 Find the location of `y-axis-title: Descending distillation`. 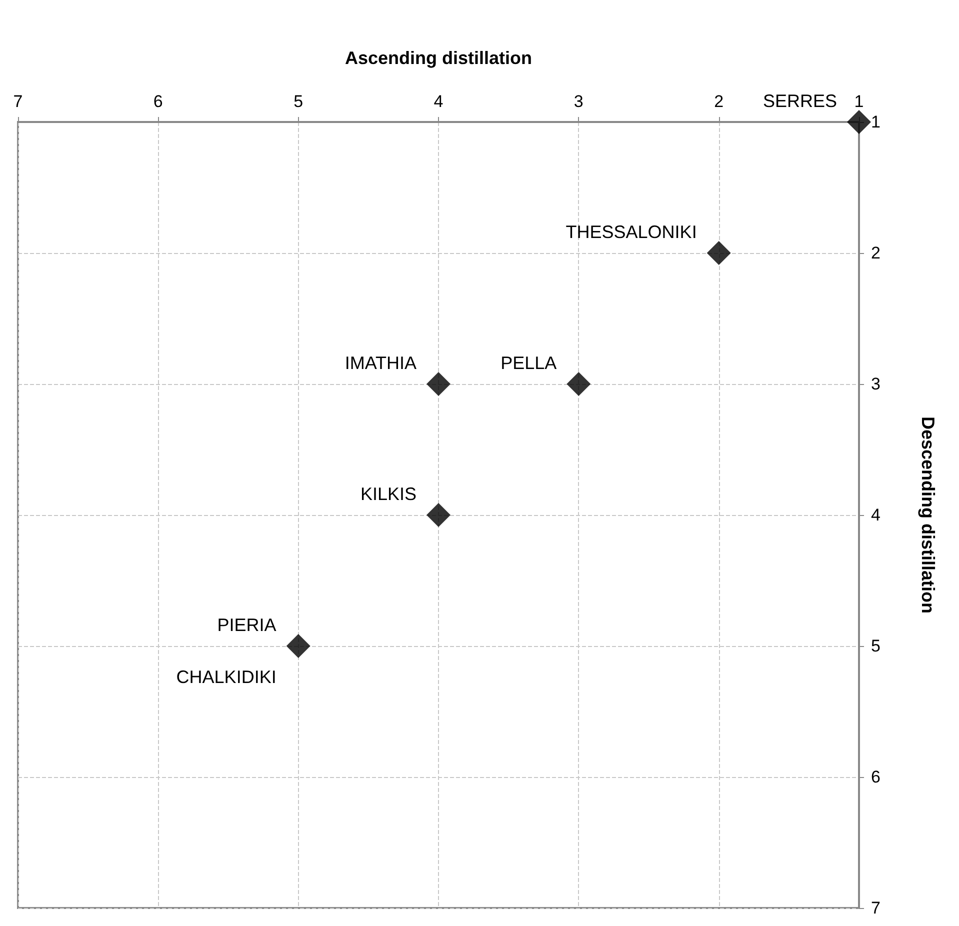

y-axis-title: Descending distillation is located at coordinates (928, 515).